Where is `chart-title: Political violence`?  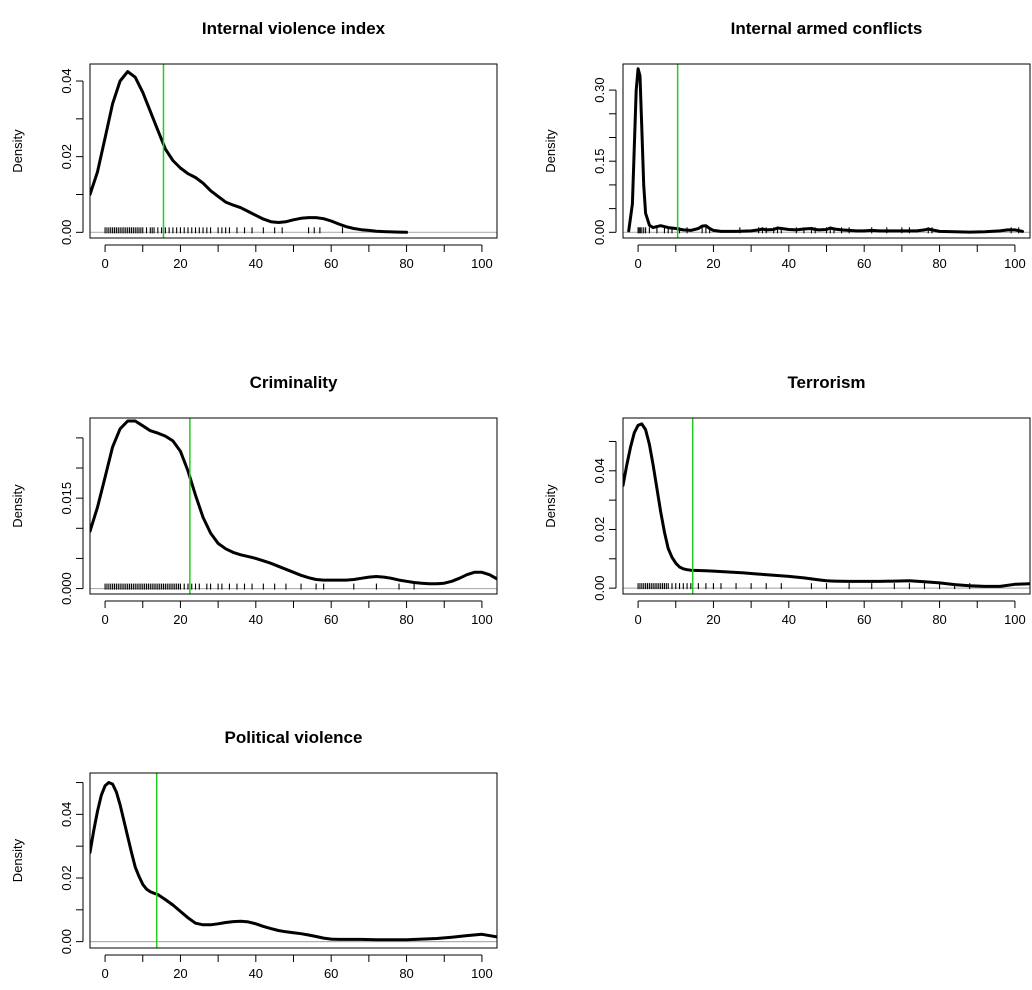 chart-title: Political violence is located at coordinates (294, 737).